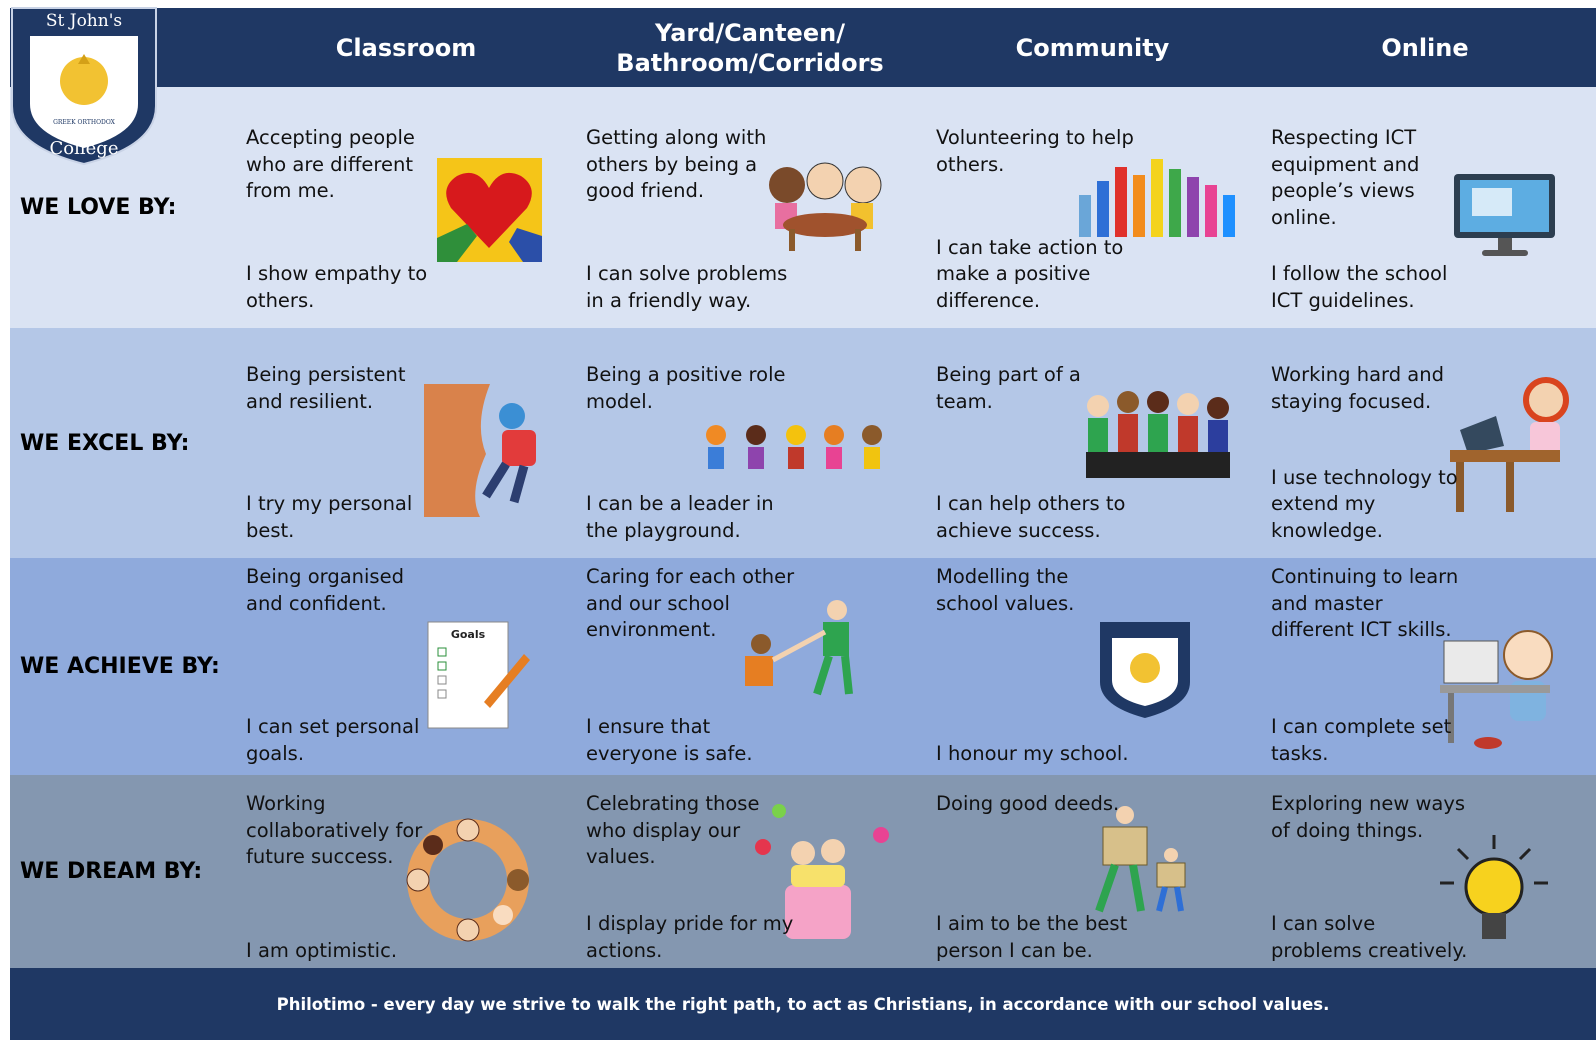 The width and height of the screenshot is (1596, 1049). Describe the element at coordinates (1359, 287) in the screenshot. I see `cell-text-bottom: I follow the school ICT guidelines.` at that location.